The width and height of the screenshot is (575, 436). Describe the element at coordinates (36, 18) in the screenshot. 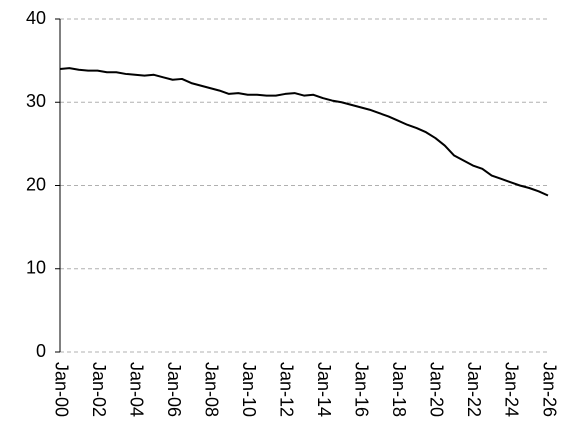

I see `y-tick-label: 40` at that location.